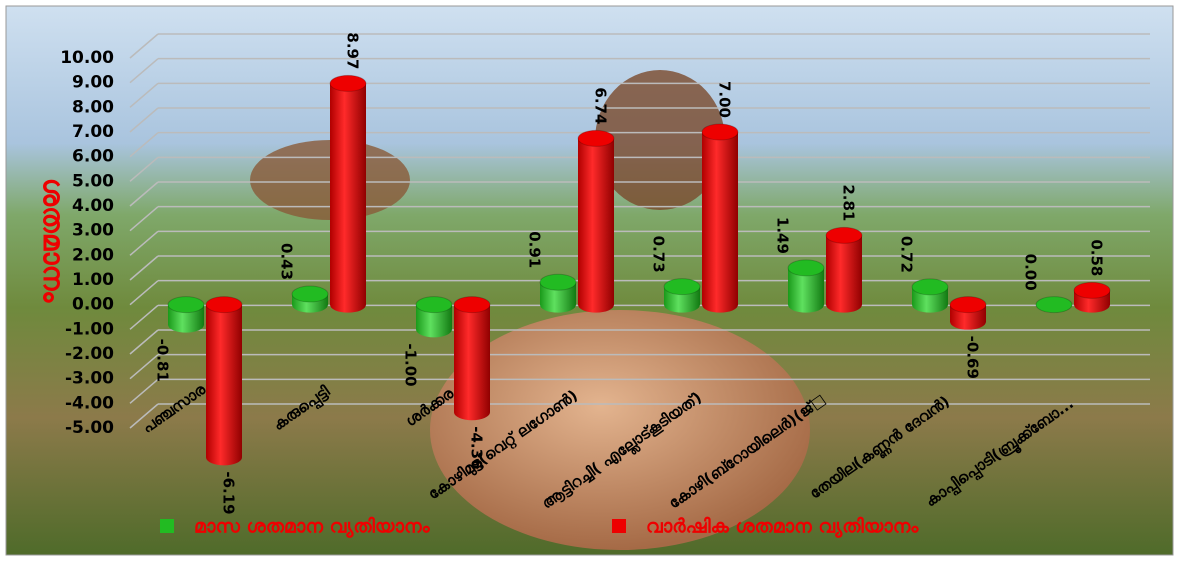 The image size is (1179, 561). Describe the element at coordinates (229, 492) in the screenshot. I see `data-label: -6.19` at that location.